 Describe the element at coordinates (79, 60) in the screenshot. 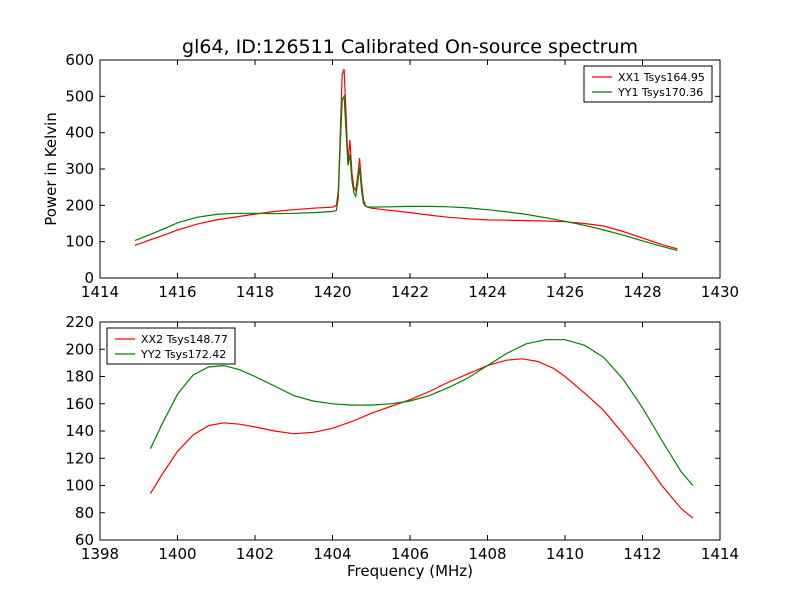

I see `chart-1-y-tick-label: 600` at that location.